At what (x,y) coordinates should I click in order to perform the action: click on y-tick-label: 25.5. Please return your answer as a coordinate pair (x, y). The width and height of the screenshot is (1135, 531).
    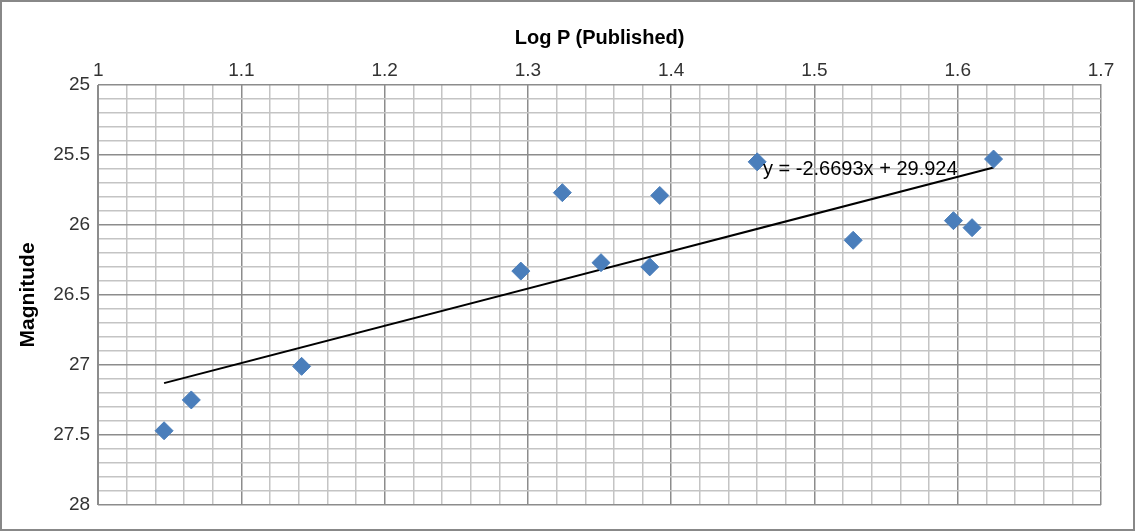
    Looking at the image, I should click on (72, 154).